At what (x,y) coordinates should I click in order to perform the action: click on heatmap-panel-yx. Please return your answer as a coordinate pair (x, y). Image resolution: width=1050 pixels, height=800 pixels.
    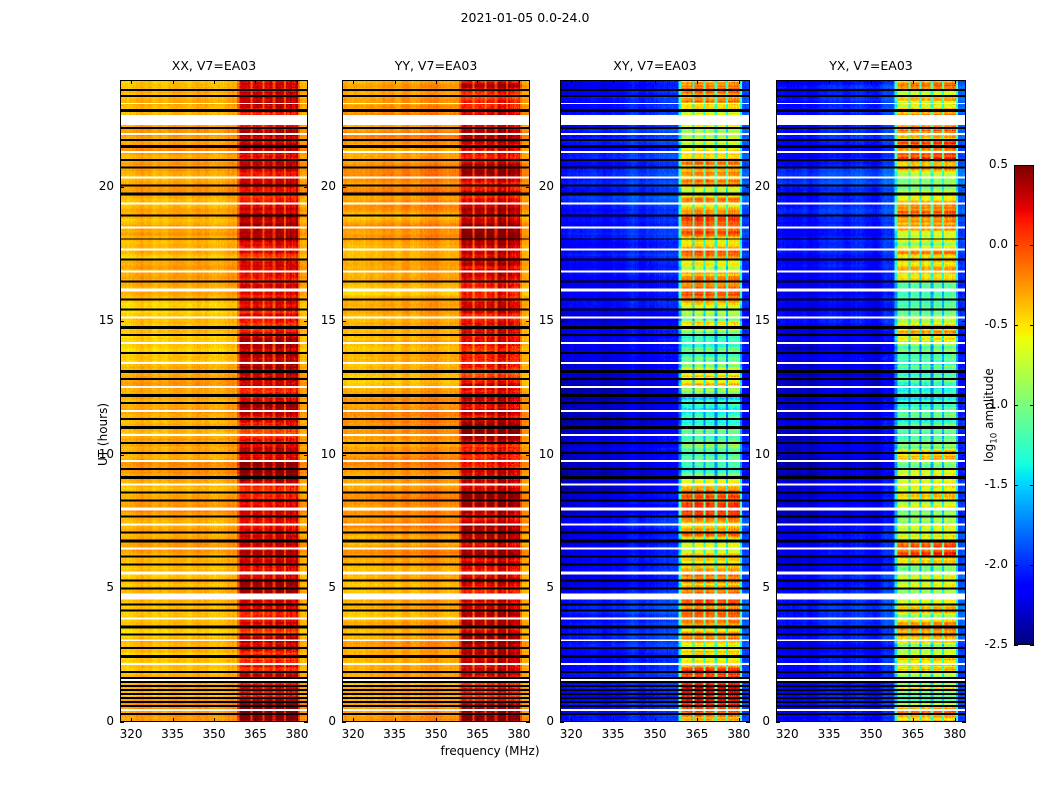
    Looking at the image, I should click on (871, 401).